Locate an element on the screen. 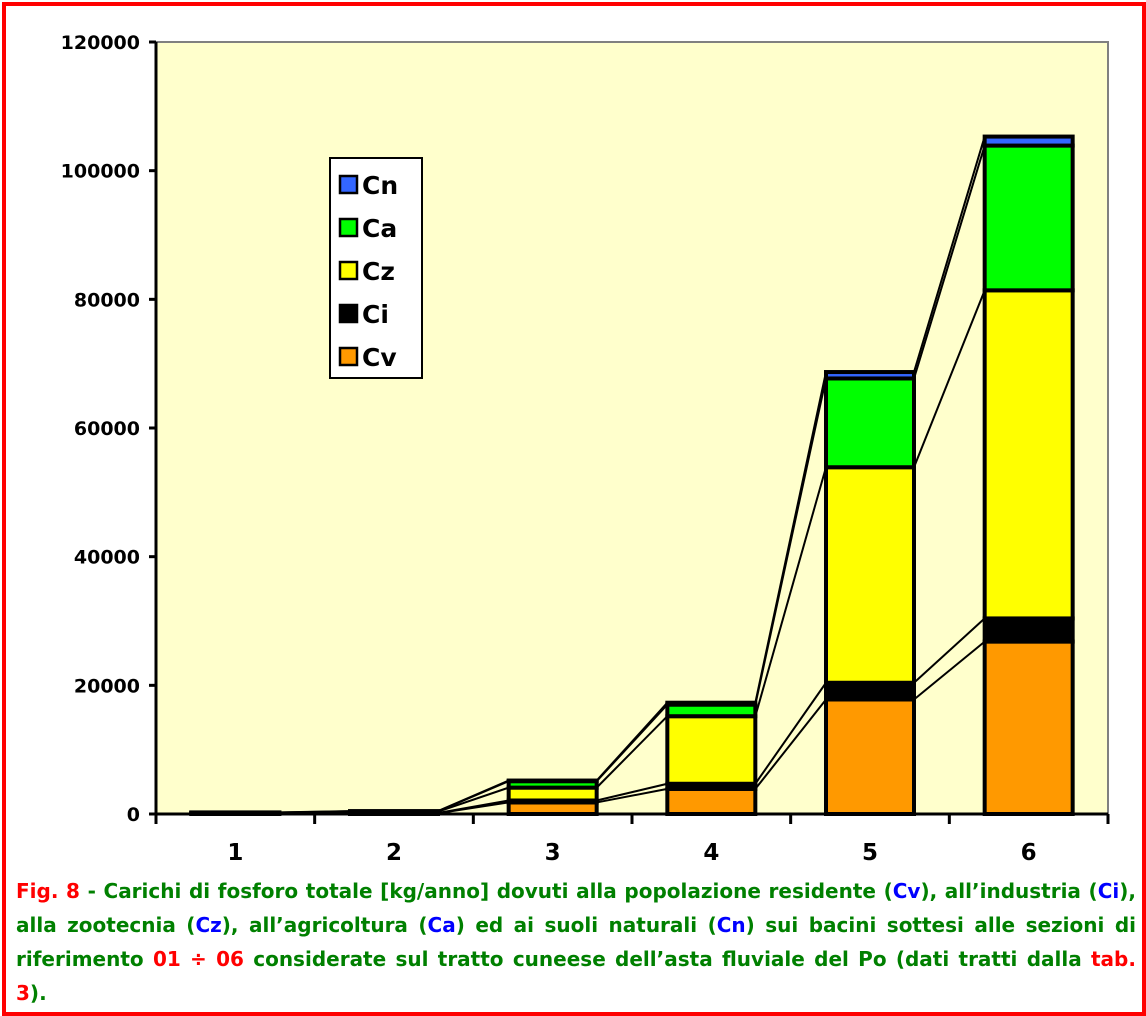 The width and height of the screenshot is (1146, 1016). legend-swatch-ca is located at coordinates (348, 227).